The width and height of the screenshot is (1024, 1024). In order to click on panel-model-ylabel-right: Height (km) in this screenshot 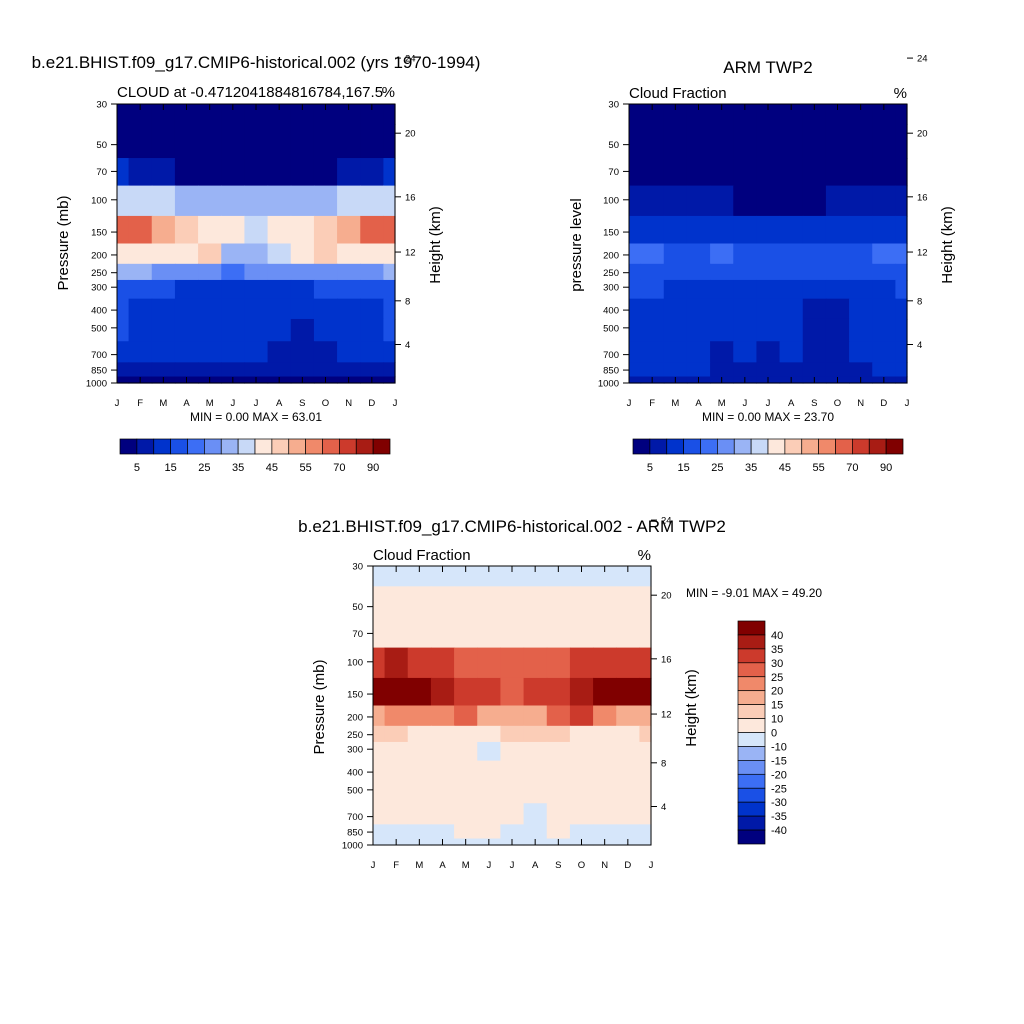, I will do `click(435, 245)`.